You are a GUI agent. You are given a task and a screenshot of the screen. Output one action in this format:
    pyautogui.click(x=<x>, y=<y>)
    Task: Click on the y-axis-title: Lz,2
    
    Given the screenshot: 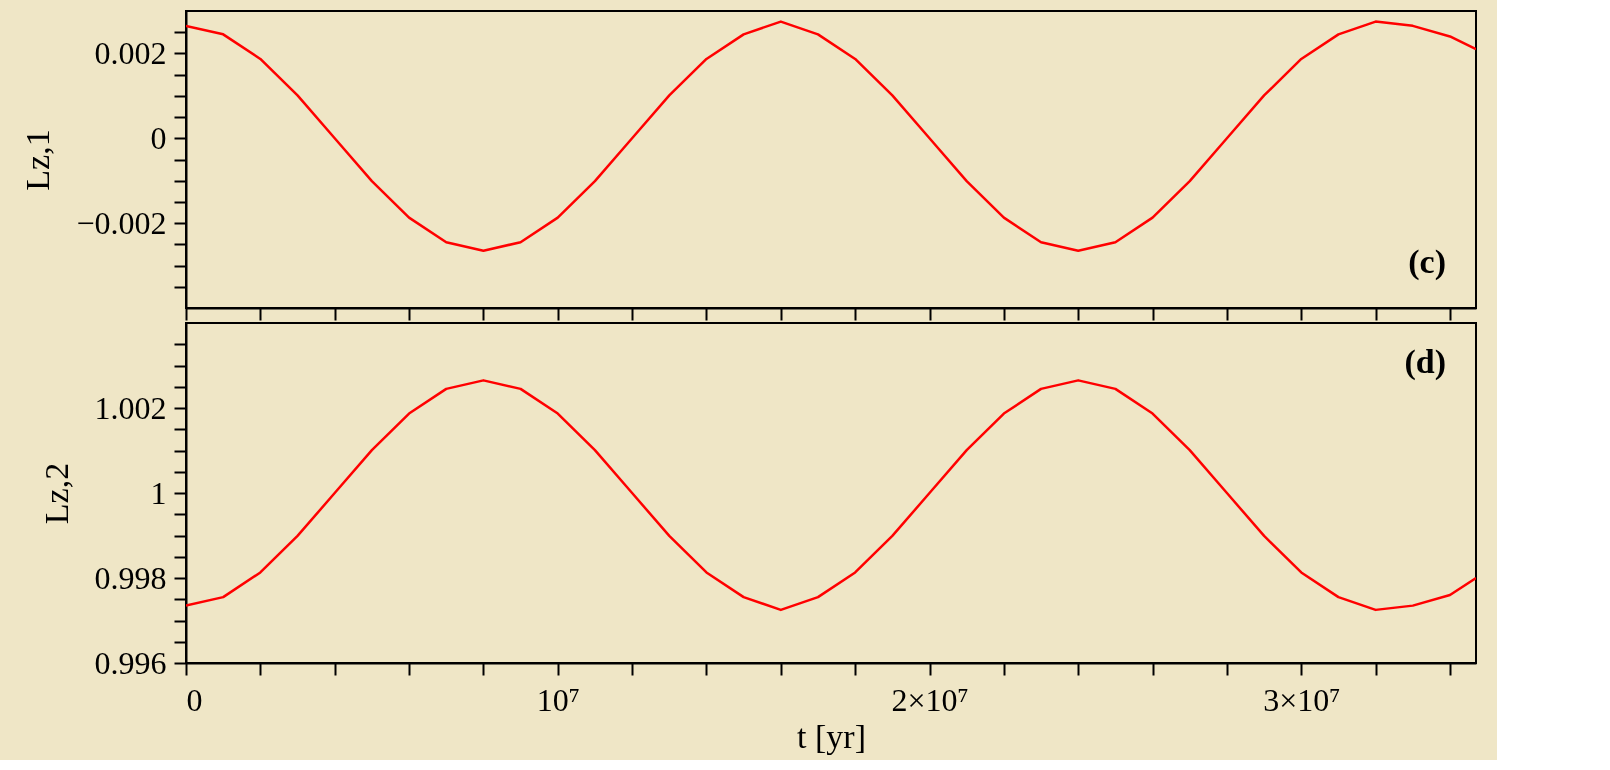 What is the action you would take?
    pyautogui.click(x=56, y=493)
    